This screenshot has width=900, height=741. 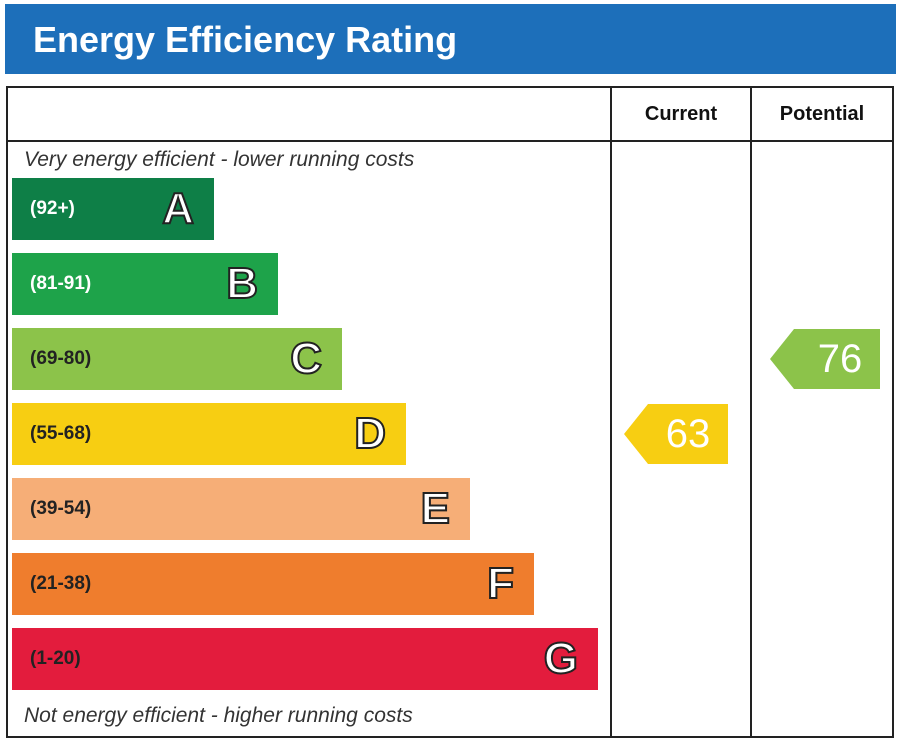 I want to click on band-range-label: (21-38), so click(x=61, y=583).